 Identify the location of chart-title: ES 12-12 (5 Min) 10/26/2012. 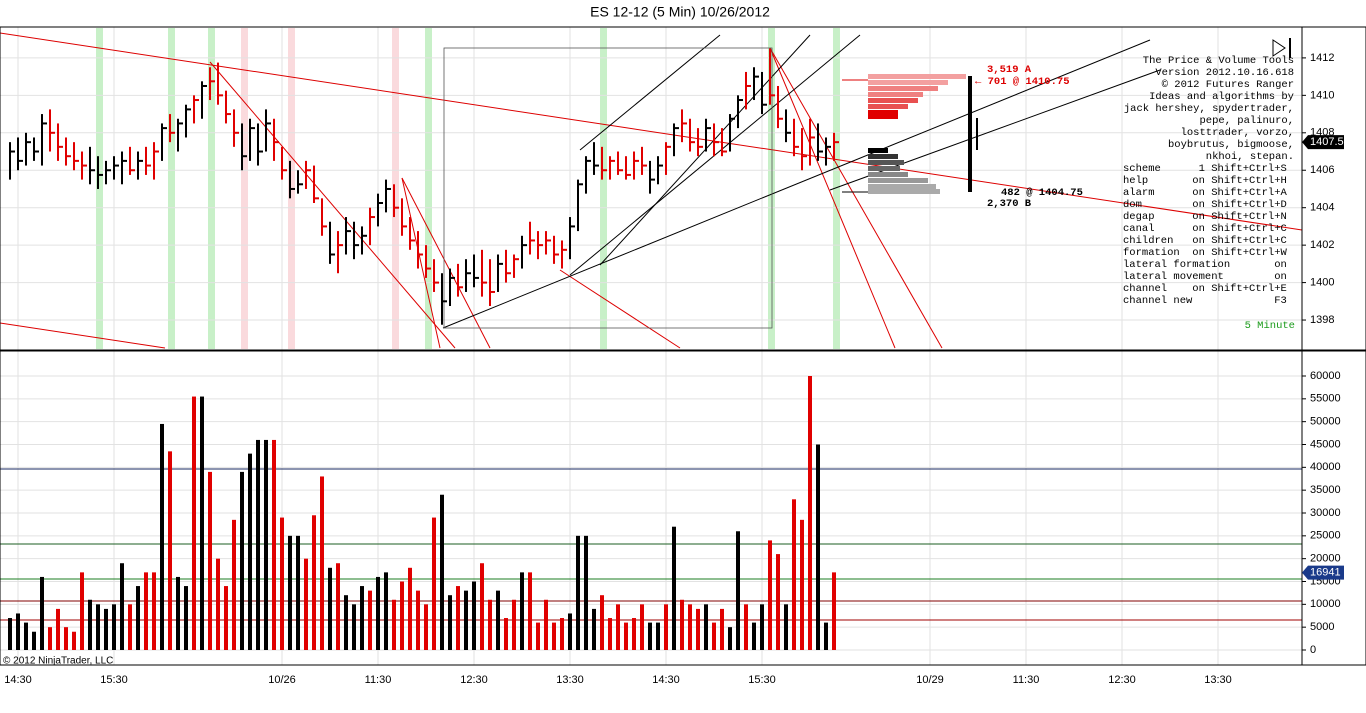
(680, 12).